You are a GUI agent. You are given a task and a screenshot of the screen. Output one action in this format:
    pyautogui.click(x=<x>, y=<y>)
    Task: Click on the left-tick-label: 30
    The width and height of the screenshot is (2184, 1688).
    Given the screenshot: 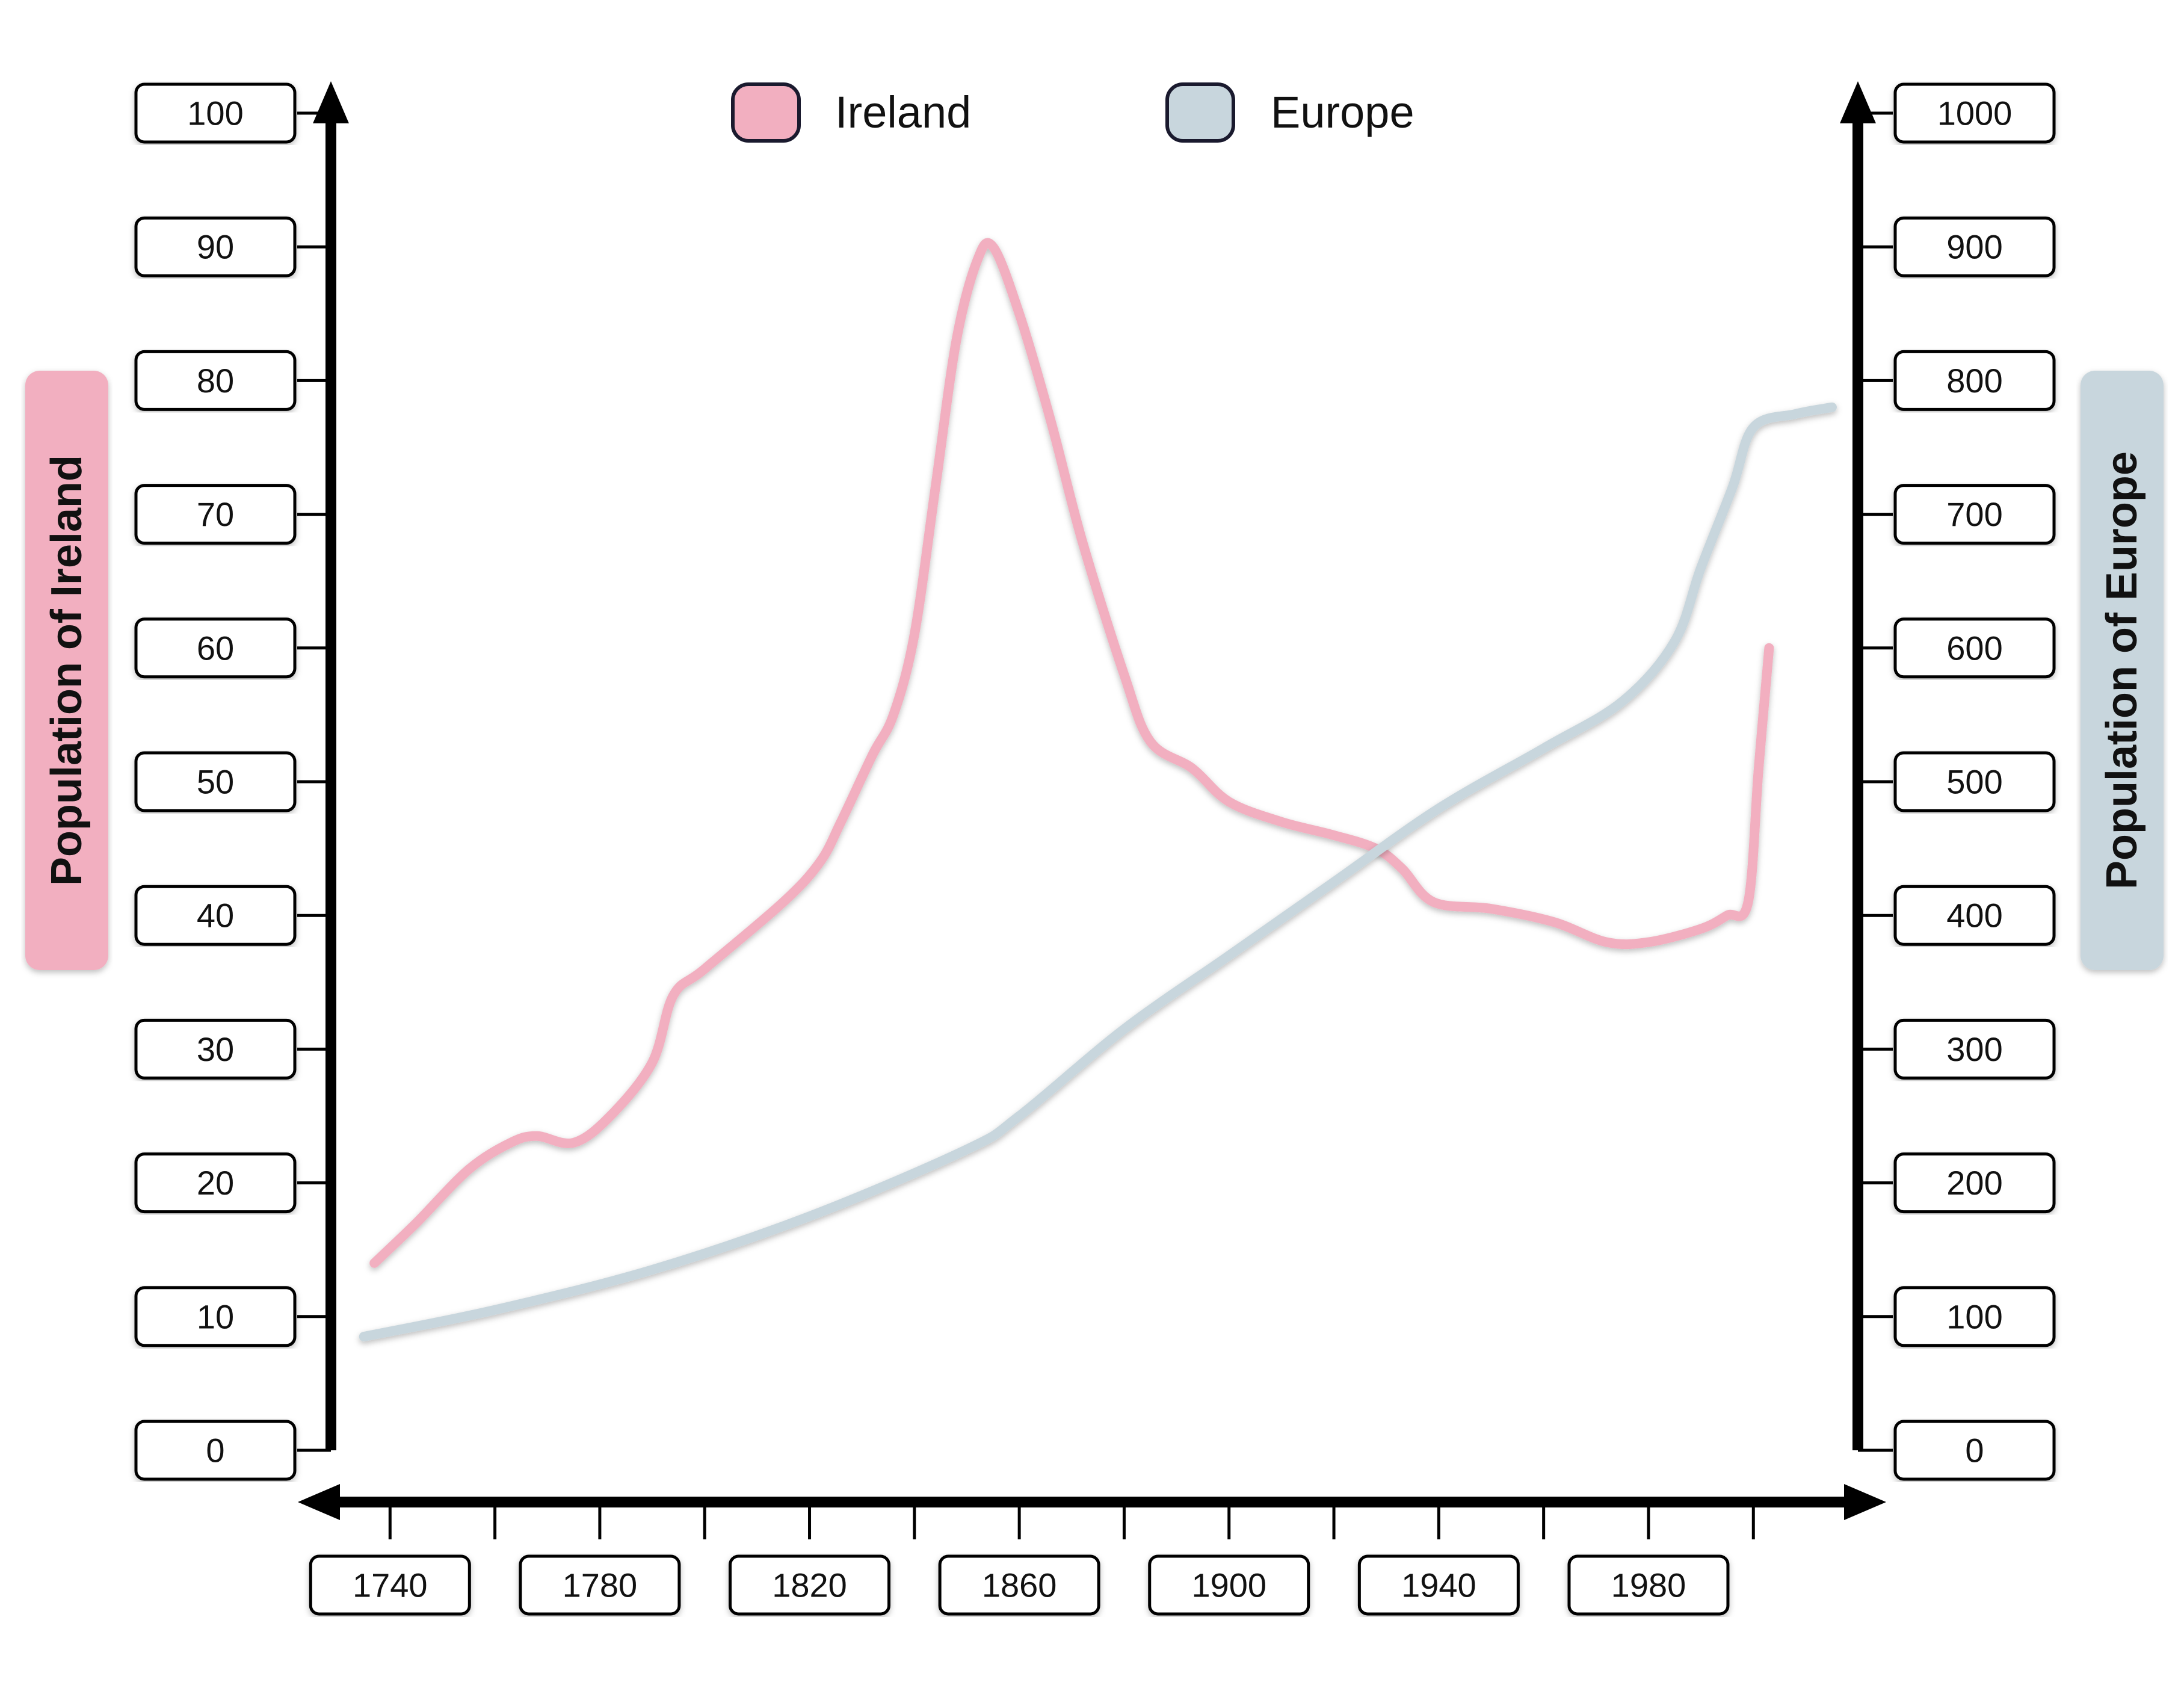 What is the action you would take?
    pyautogui.click(x=215, y=1049)
    